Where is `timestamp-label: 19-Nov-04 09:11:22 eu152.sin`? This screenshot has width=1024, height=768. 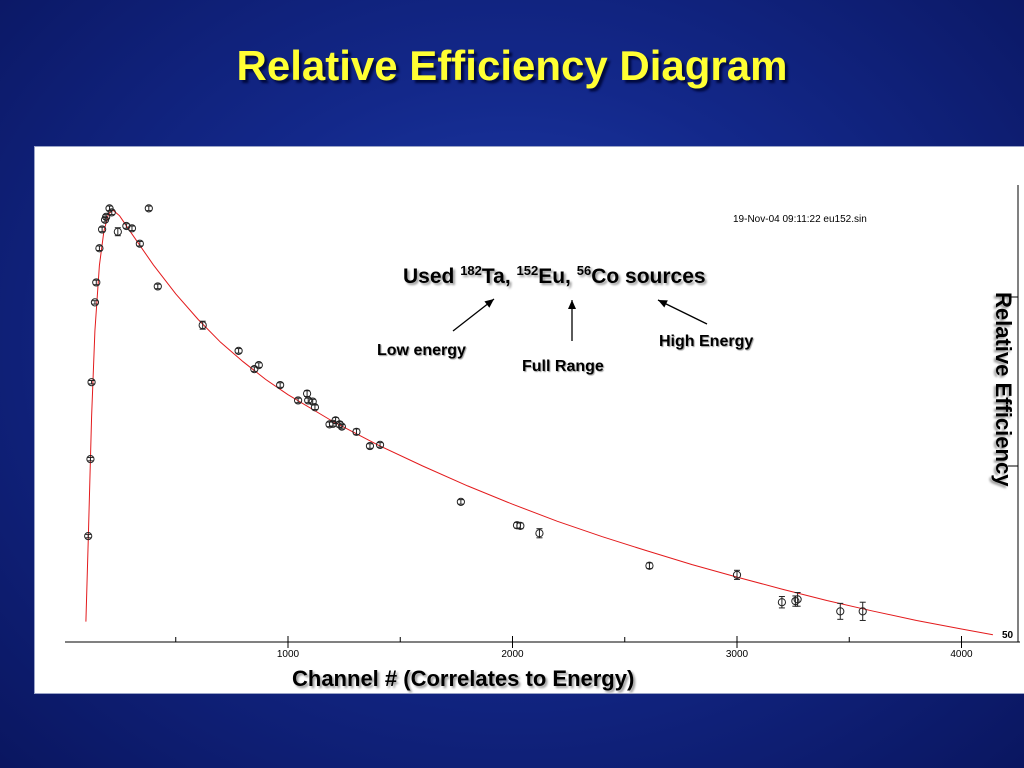 timestamp-label: 19-Nov-04 09:11:22 eu152.sin is located at coordinates (800, 219).